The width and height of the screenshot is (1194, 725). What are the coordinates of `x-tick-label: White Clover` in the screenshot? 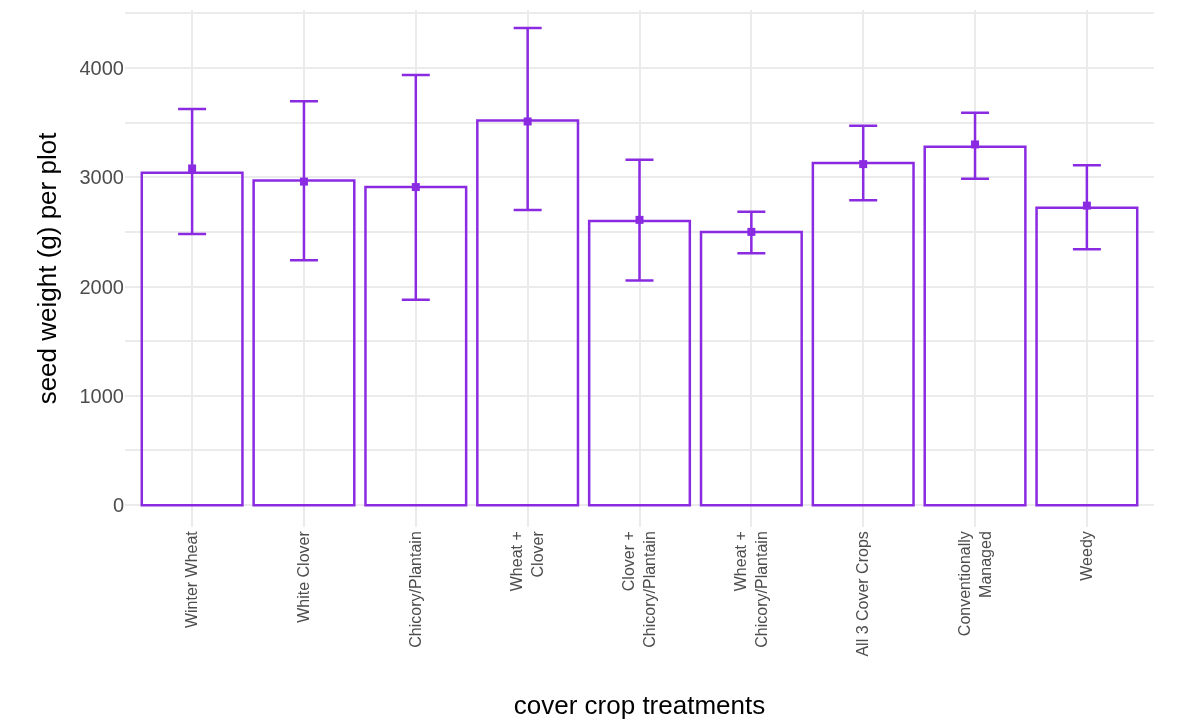 It's located at (304, 576).